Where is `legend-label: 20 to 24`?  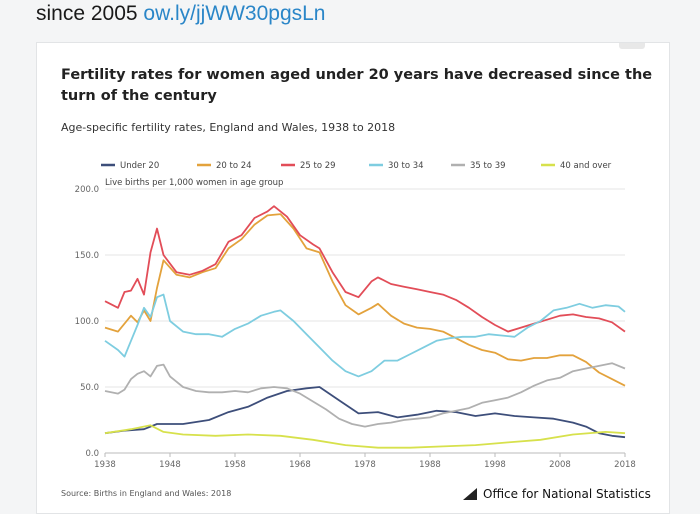
legend-label: 20 to 24 is located at coordinates (234, 166).